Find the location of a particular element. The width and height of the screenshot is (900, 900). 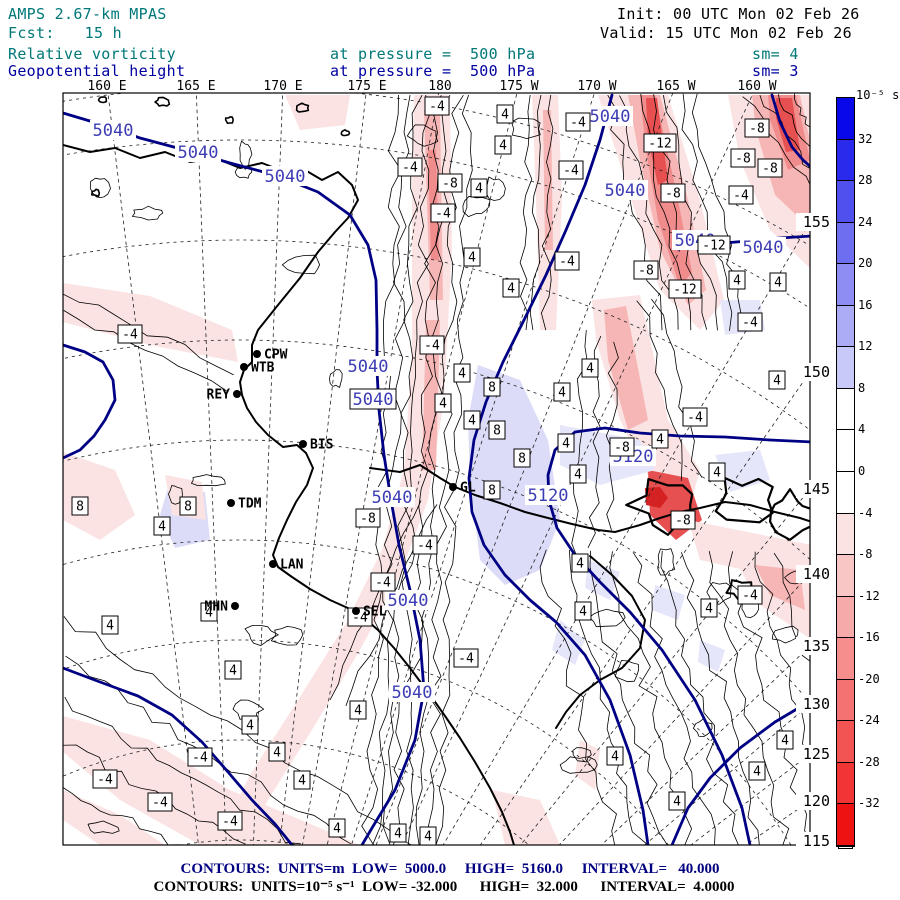

colorbar-tick-label: 16 is located at coordinates (865, 304).